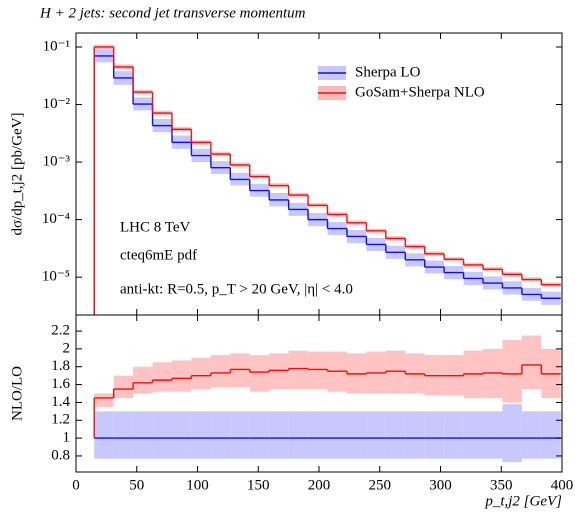 This screenshot has height=515, width=575. What do you see at coordinates (17, 393) in the screenshot?
I see `y-axis-label: NLO/LO` at bounding box center [17, 393].